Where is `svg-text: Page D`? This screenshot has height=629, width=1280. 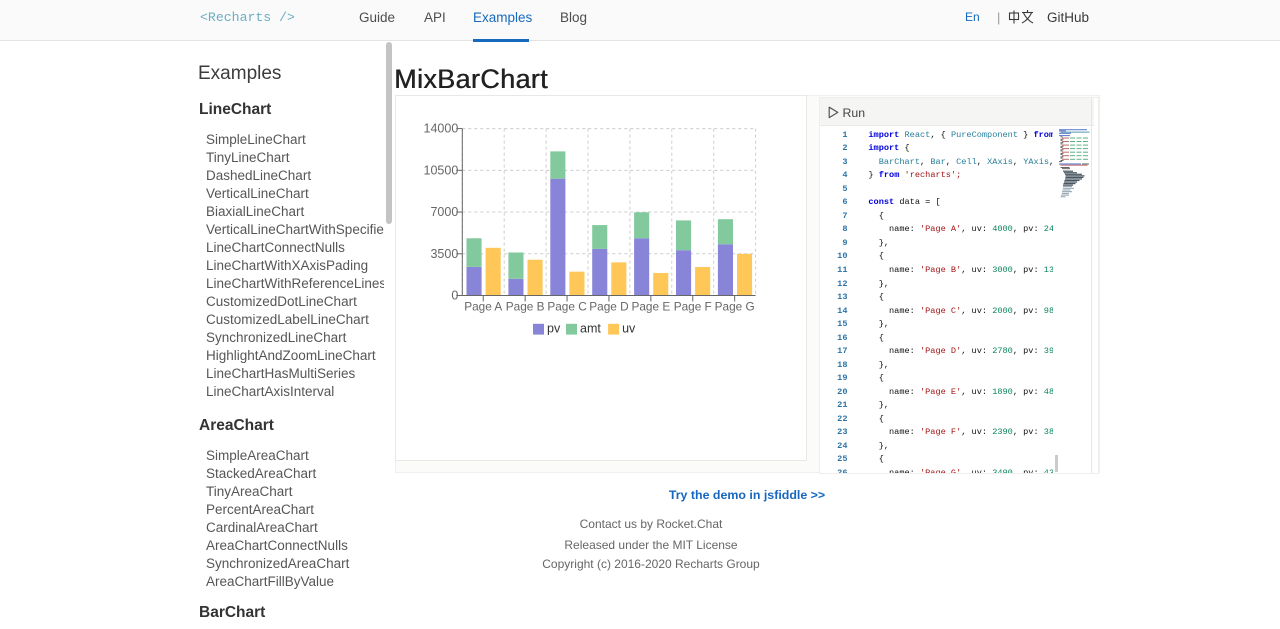
svg-text: Page D is located at coordinates (608, 307).